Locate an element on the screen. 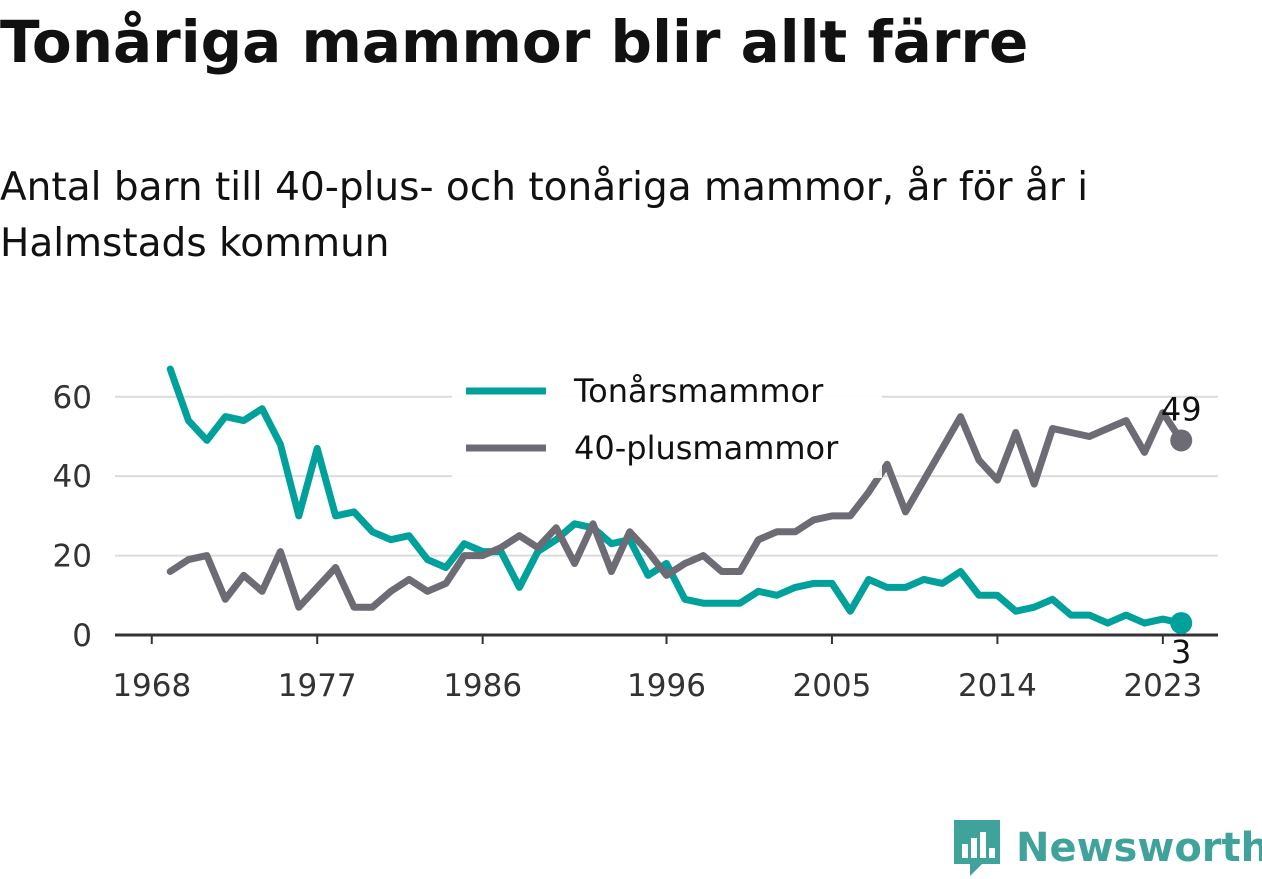  x-tick-label: 1968 is located at coordinates (151, 686).